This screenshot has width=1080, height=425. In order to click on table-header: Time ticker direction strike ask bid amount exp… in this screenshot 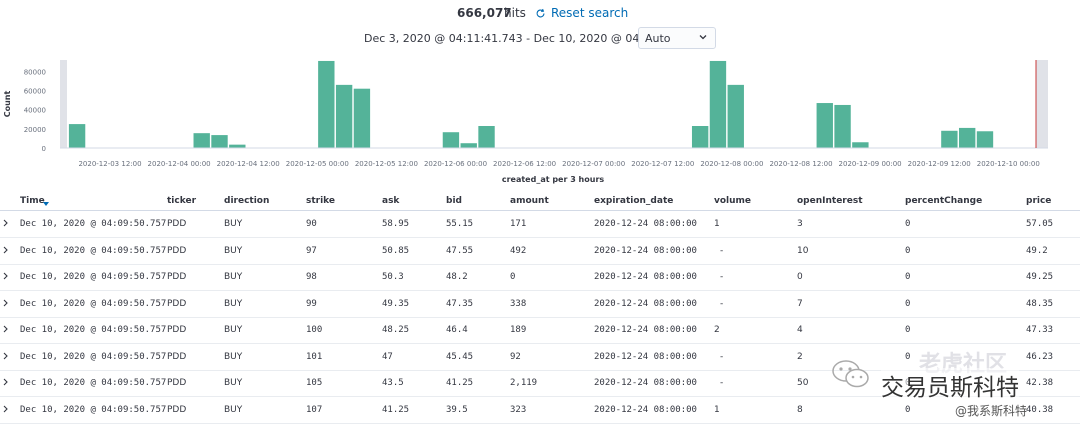, I will do `click(540, 200)`.